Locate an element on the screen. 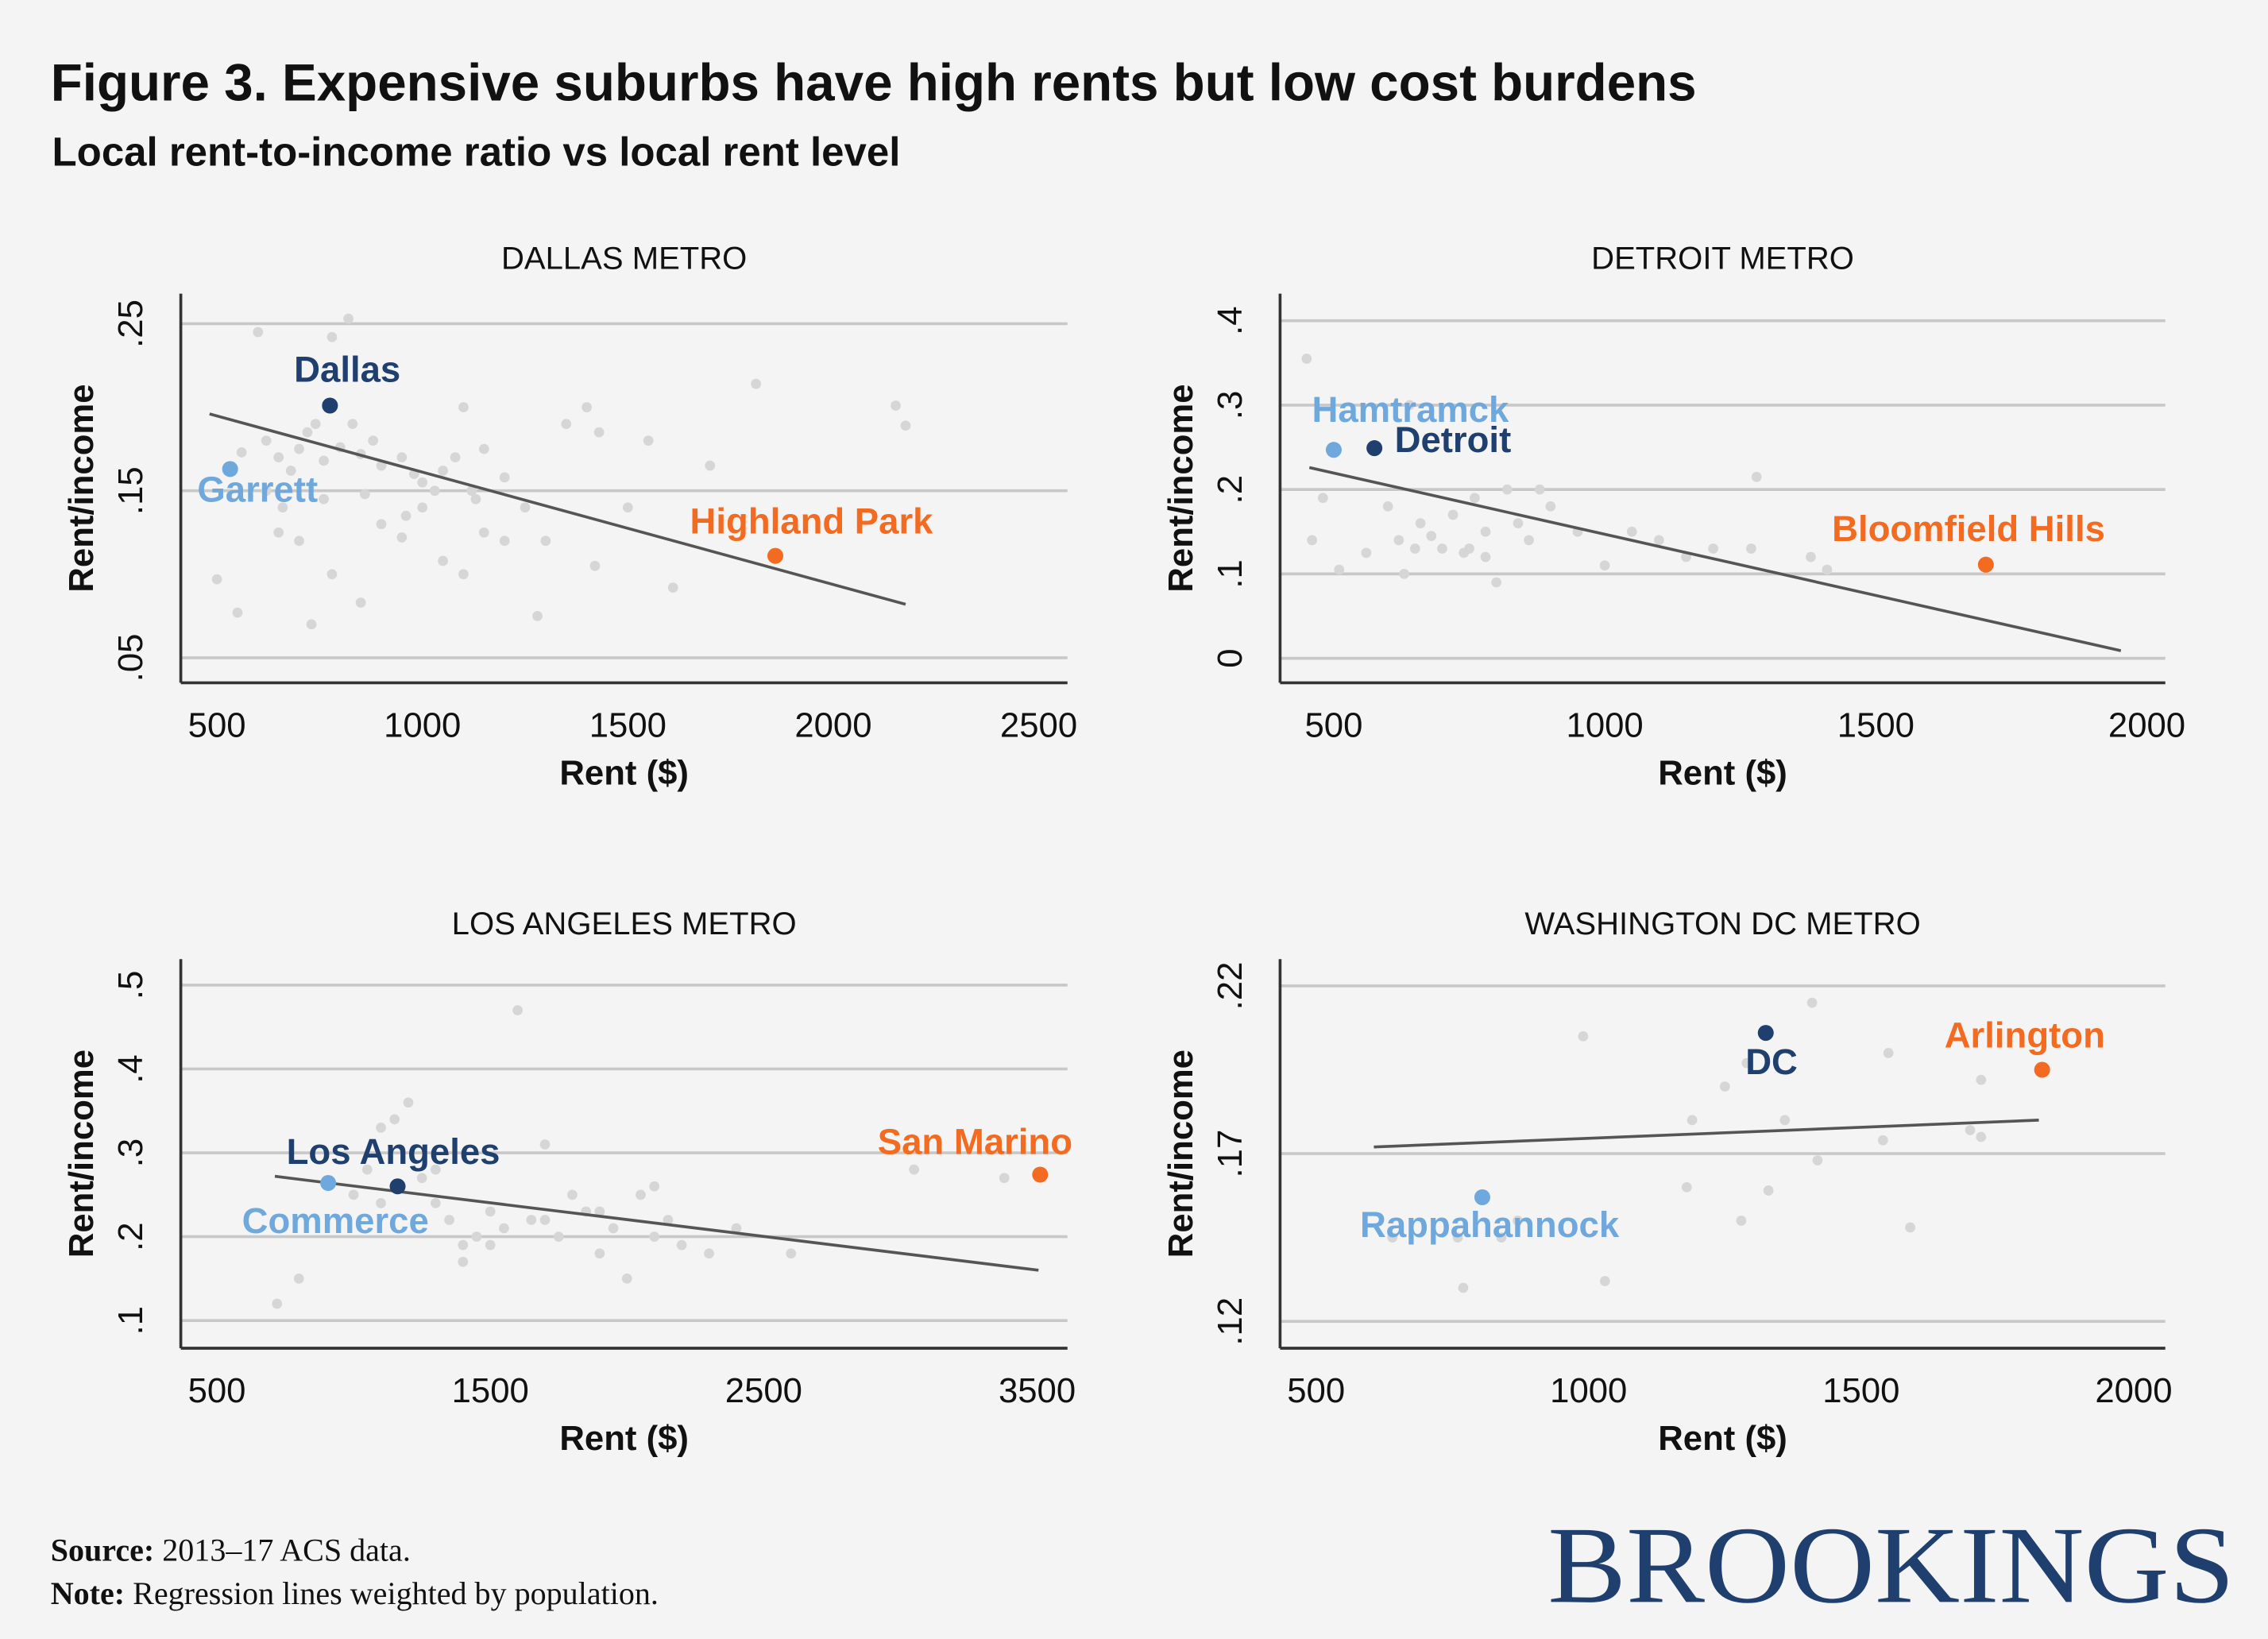 Image resolution: width=2268 pixels, height=1639 pixels. y-axis-label: Rent/income is located at coordinates (81, 1154).